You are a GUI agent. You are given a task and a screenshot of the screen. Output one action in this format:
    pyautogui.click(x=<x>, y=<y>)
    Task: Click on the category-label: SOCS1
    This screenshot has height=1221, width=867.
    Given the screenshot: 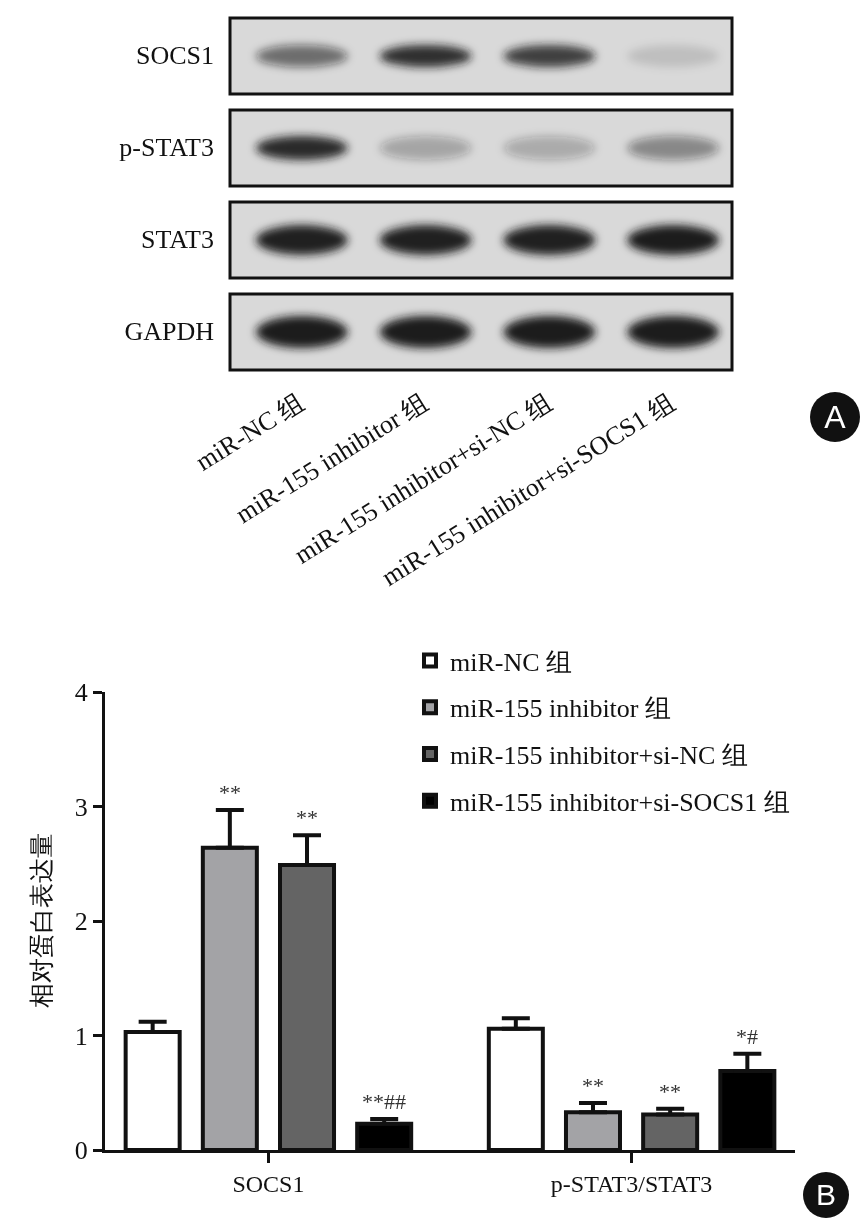 What is the action you would take?
    pyautogui.click(x=174, y=55)
    